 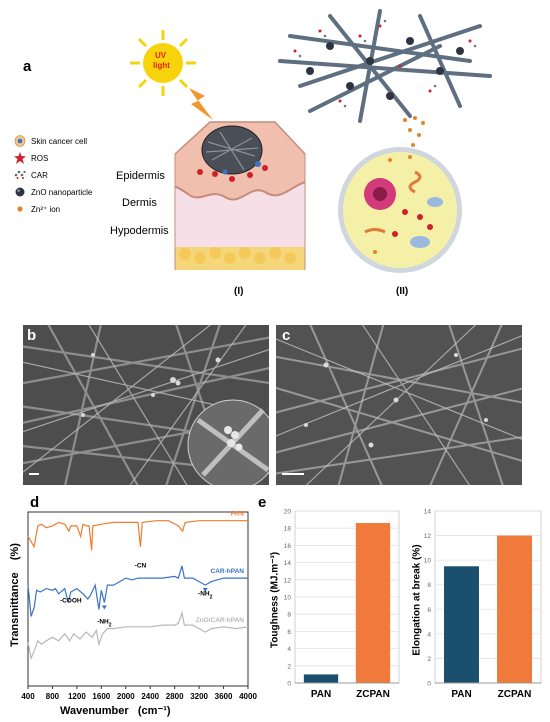 I want to click on plot-frame, so click(x=138, y=599).